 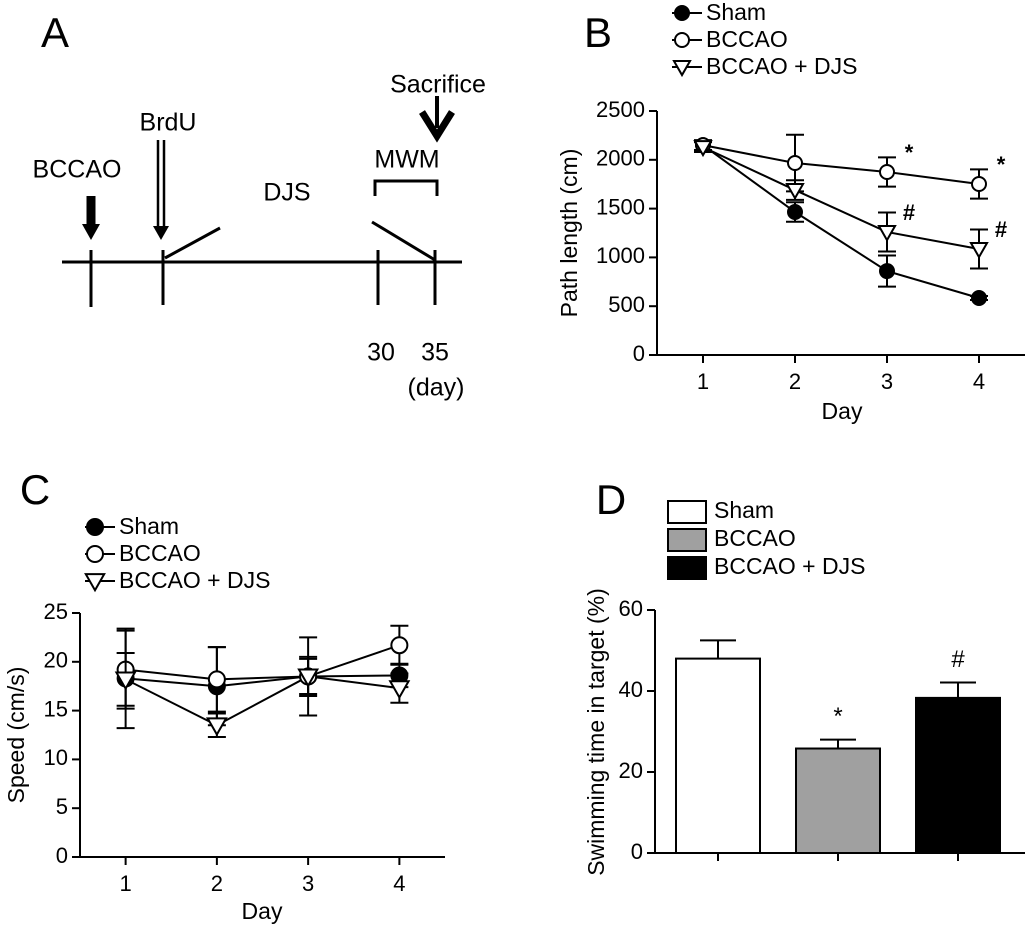 What do you see at coordinates (286, 193) in the screenshot?
I see `event-label: DJS` at bounding box center [286, 193].